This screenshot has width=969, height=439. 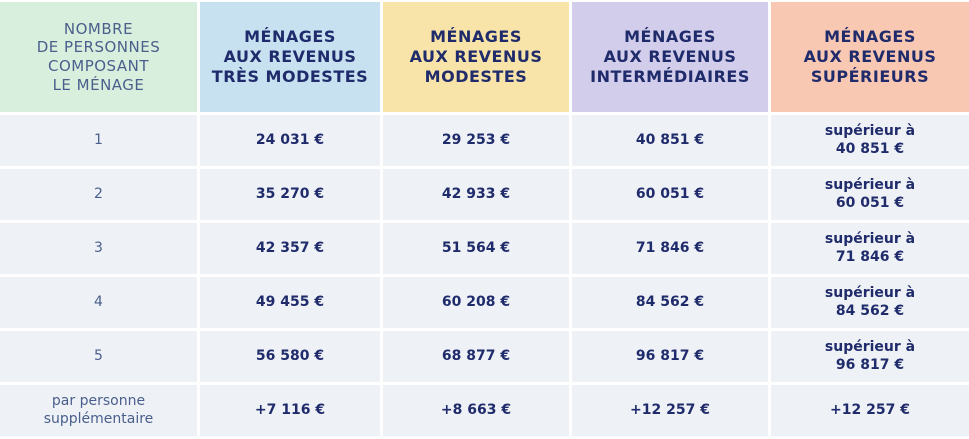 What do you see at coordinates (476, 57) in the screenshot?
I see `header-cell: MÉNAGES AUX REVENUS MODESTES` at bounding box center [476, 57].